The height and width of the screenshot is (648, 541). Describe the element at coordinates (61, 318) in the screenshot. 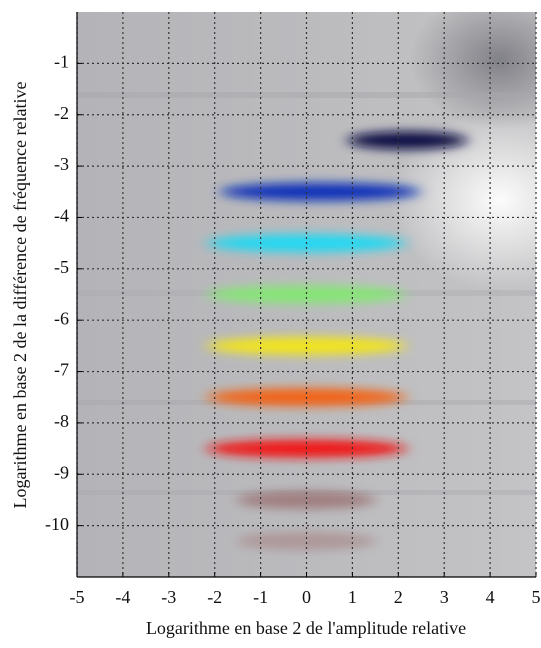

I see `y-tick-label: -6` at that location.